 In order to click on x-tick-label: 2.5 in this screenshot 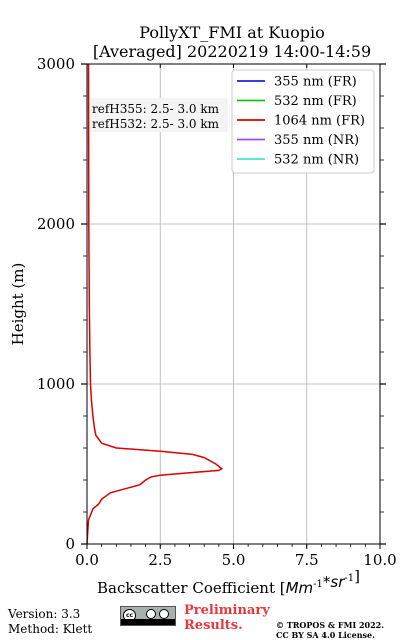, I will do `click(160, 560)`.